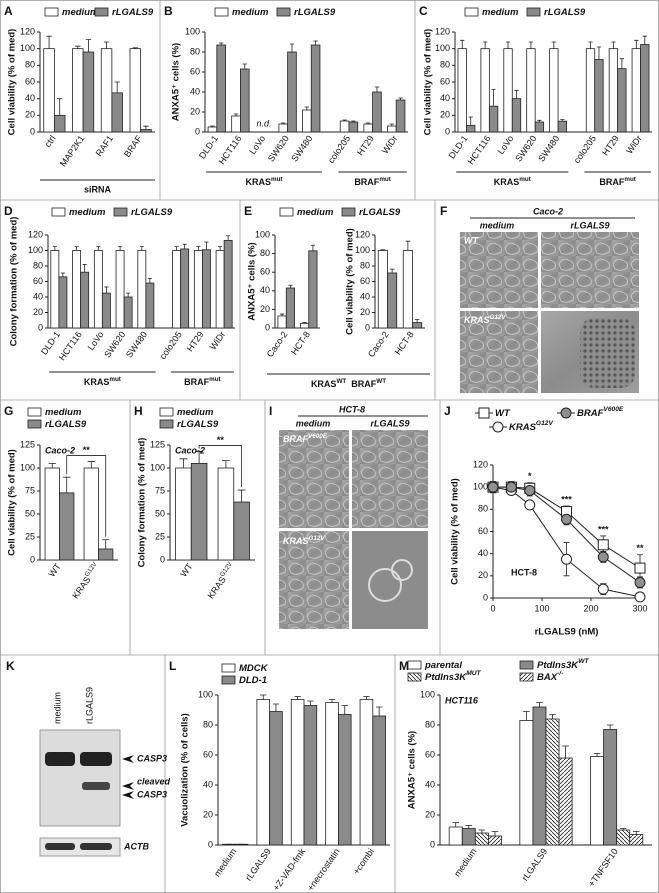  I want to click on x-tick-label: Caco-2, so click(378, 345).